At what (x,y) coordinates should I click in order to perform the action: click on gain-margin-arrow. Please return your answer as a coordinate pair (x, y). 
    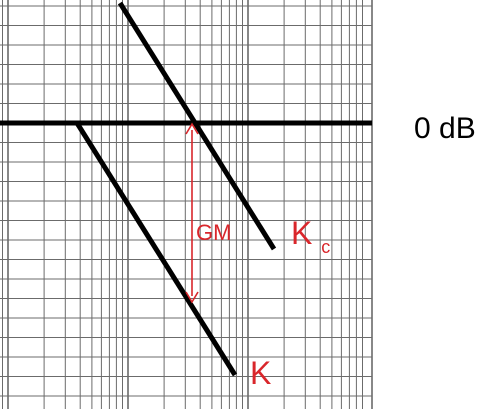
    Looking at the image, I should click on (192, 213).